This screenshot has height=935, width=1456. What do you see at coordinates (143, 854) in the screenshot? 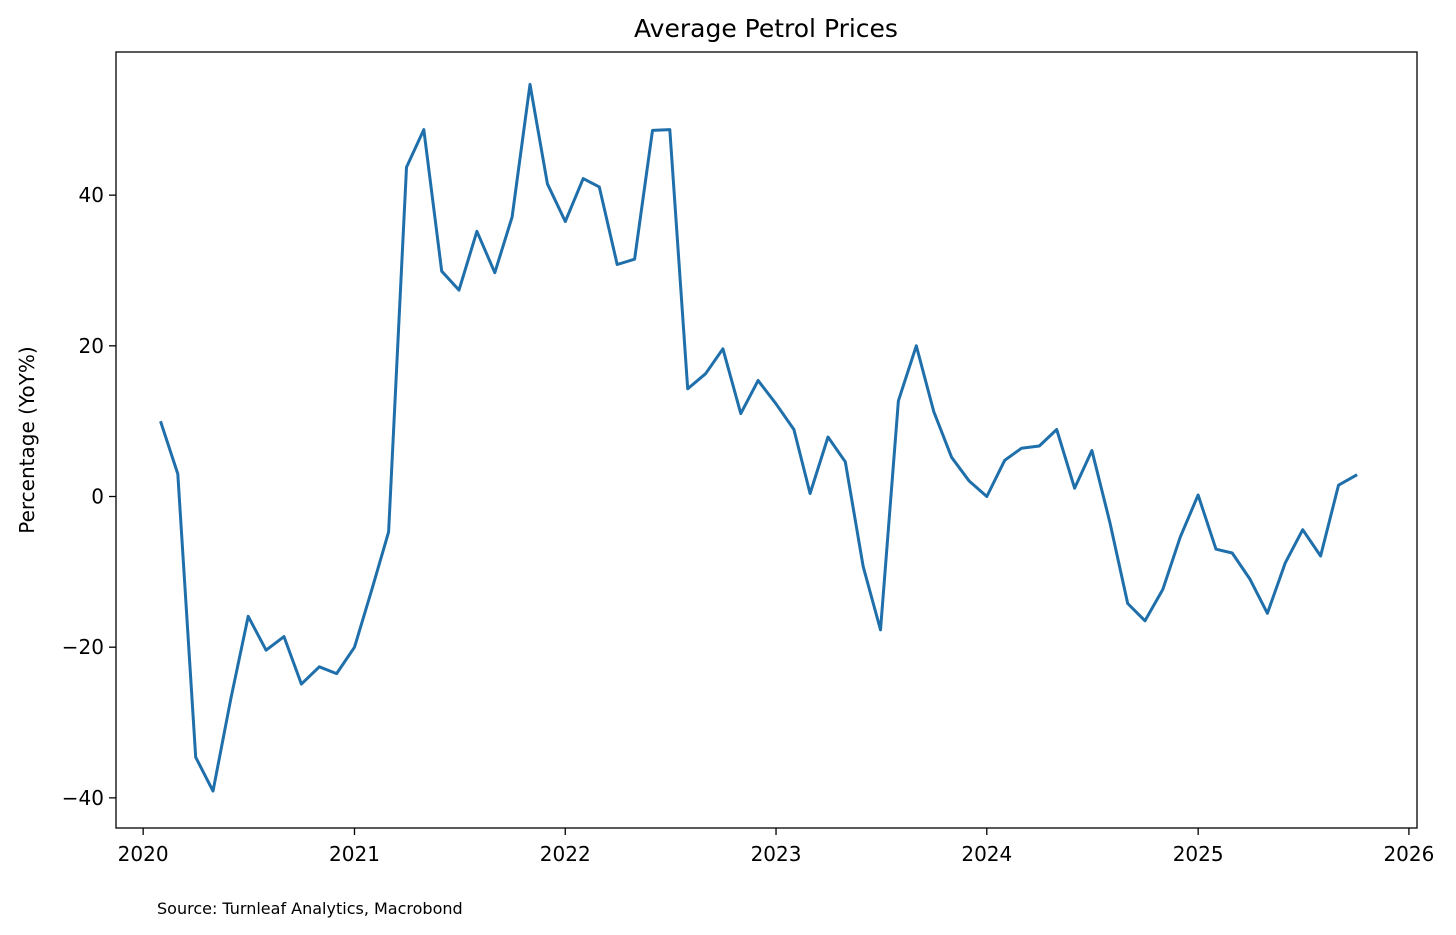
I see `x-tick-label: 2020` at bounding box center [143, 854].